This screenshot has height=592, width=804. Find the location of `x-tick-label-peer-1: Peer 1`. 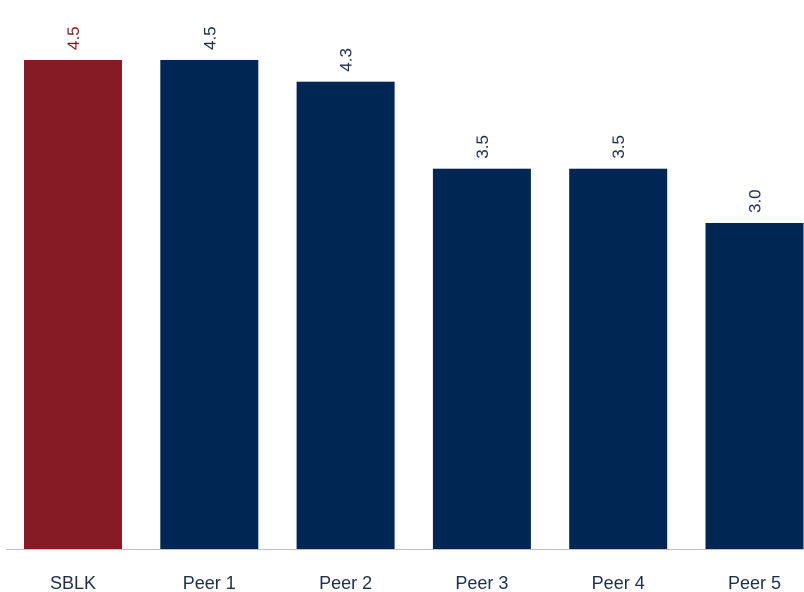

x-tick-label-peer-1: Peer 1 is located at coordinates (209, 582).